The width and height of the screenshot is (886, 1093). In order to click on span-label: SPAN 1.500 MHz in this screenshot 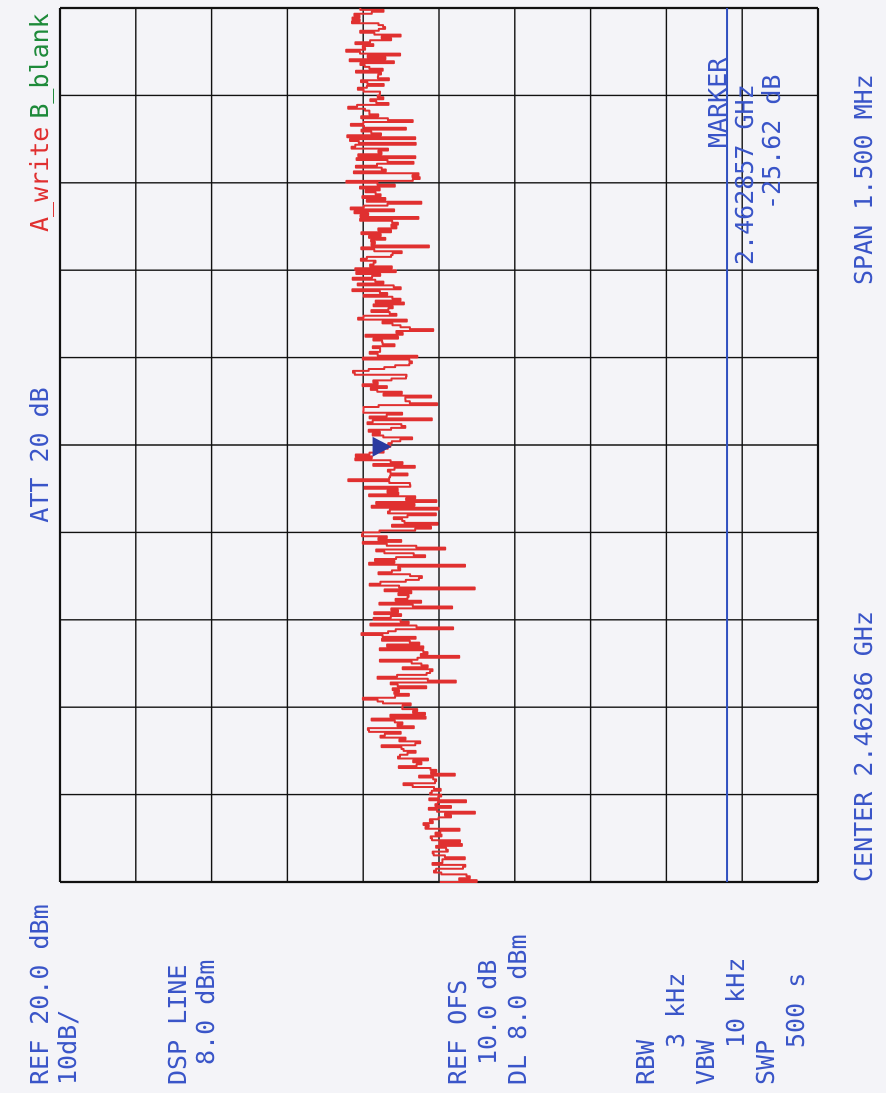, I will do `click(863, 179)`.